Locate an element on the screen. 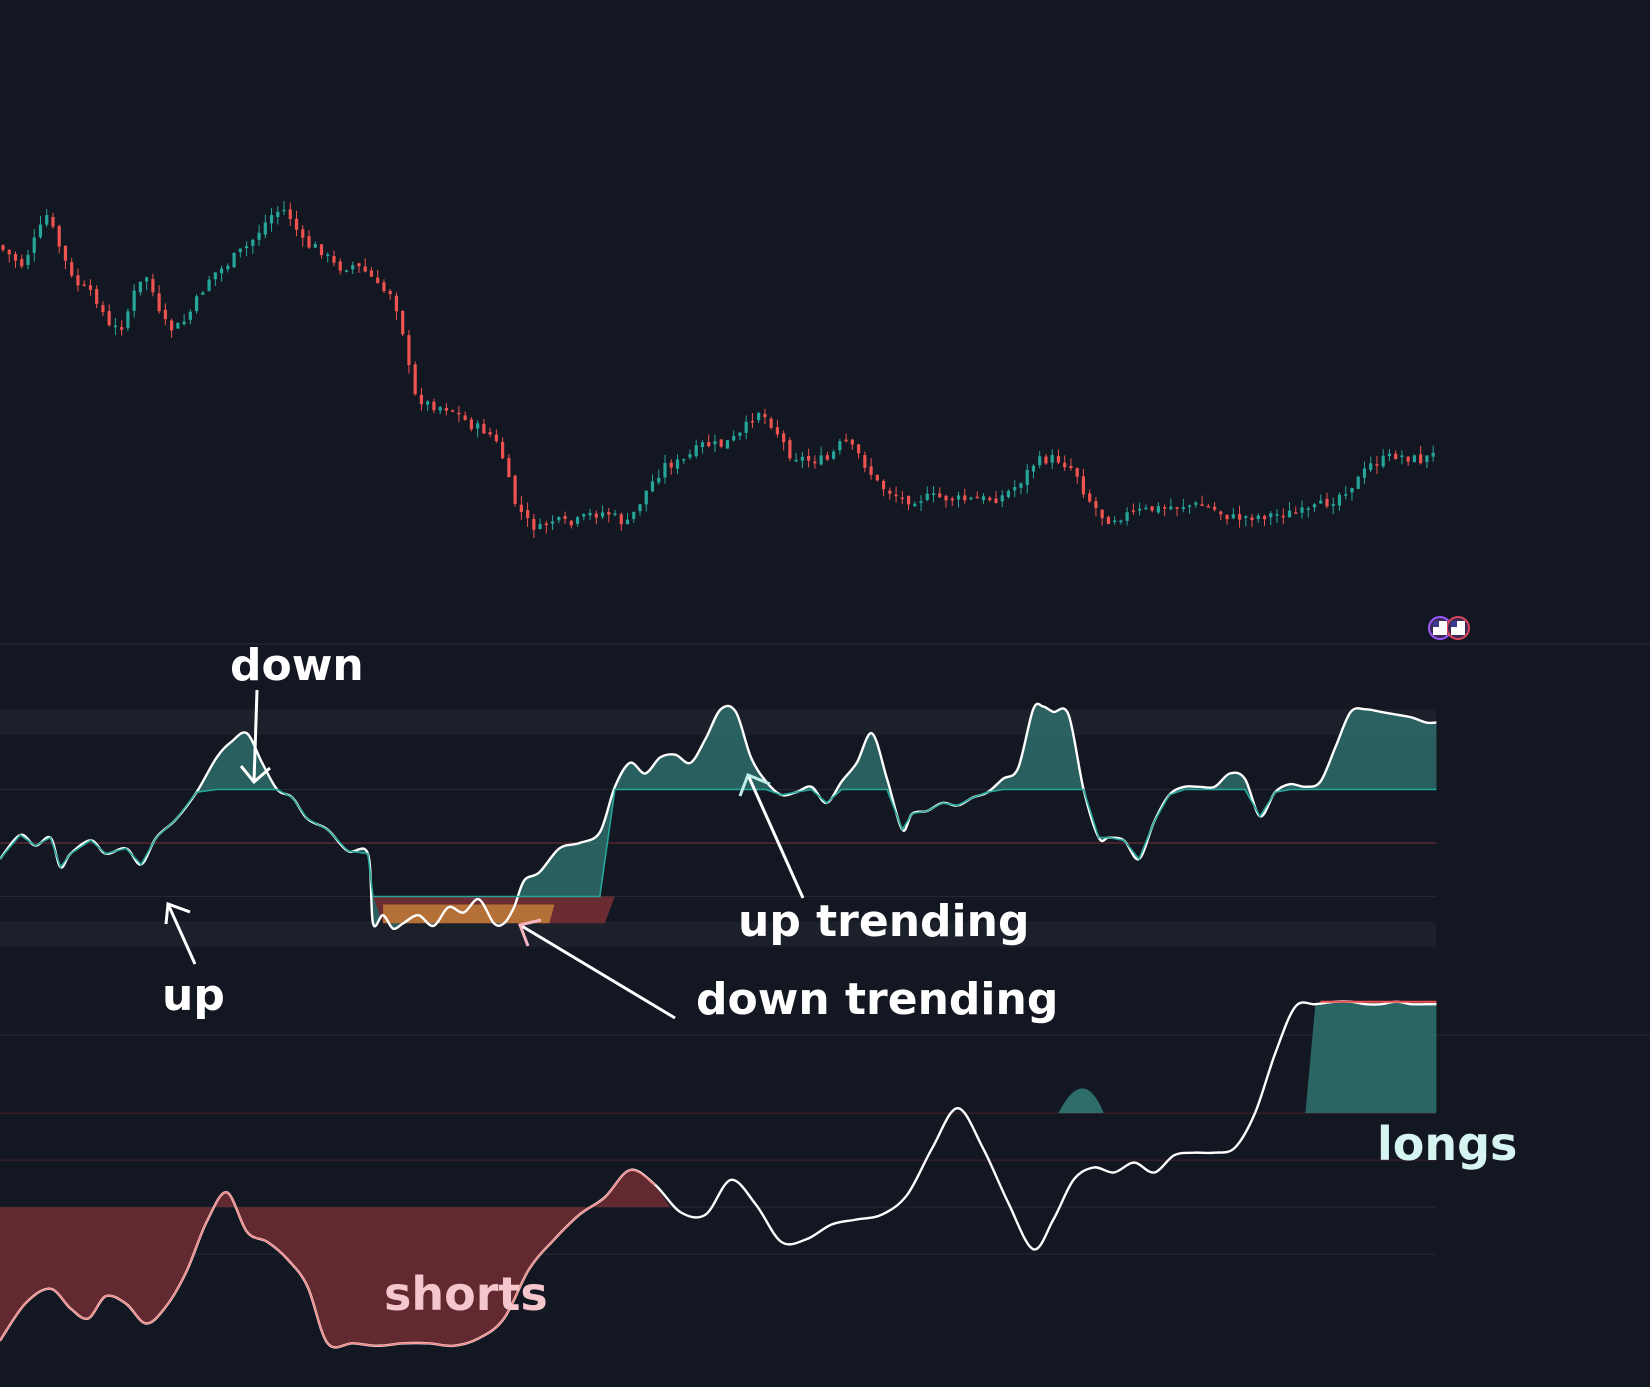  arrow-down is located at coordinates (255, 736).